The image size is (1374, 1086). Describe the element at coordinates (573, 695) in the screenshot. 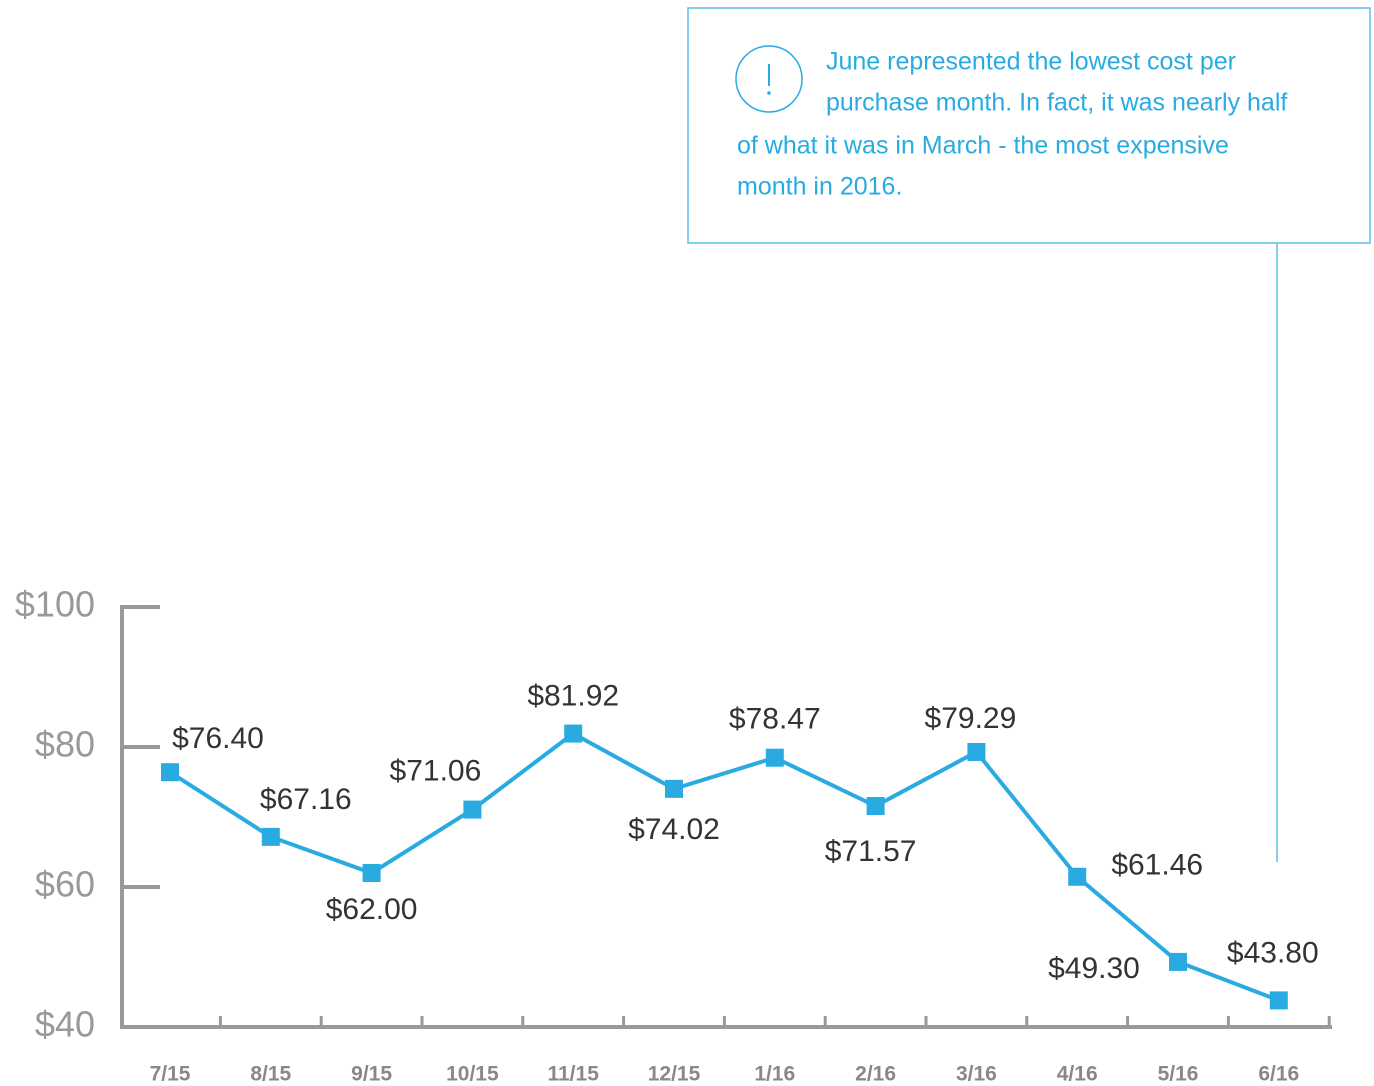

I see `data-label: $81.92` at that location.